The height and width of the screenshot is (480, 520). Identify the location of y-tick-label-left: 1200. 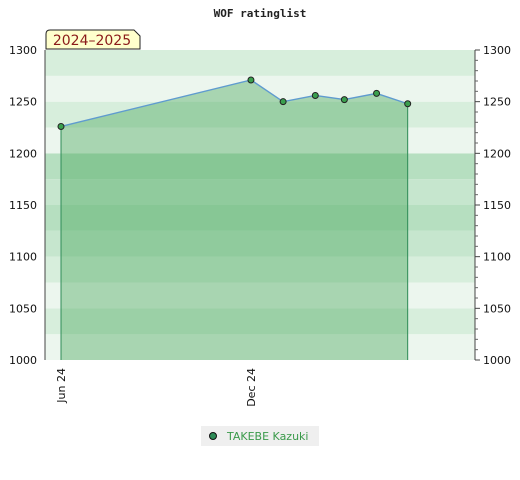
(23, 153).